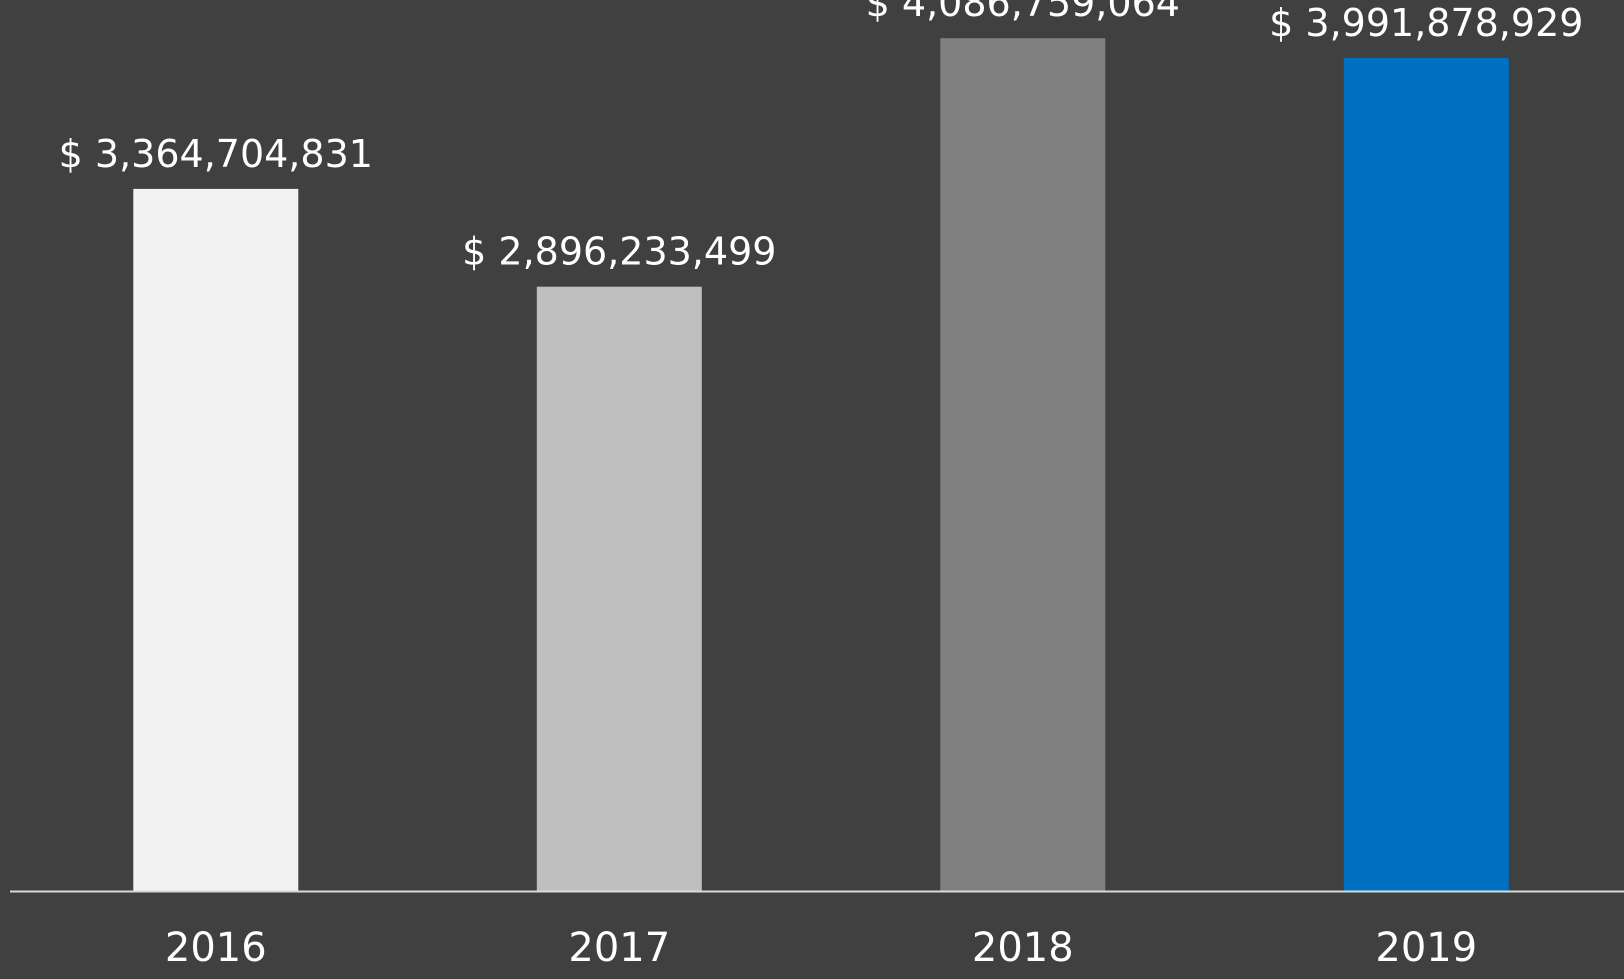  Describe the element at coordinates (619, 948) in the screenshot. I see `x-tick-label-2017: 2017` at that location.